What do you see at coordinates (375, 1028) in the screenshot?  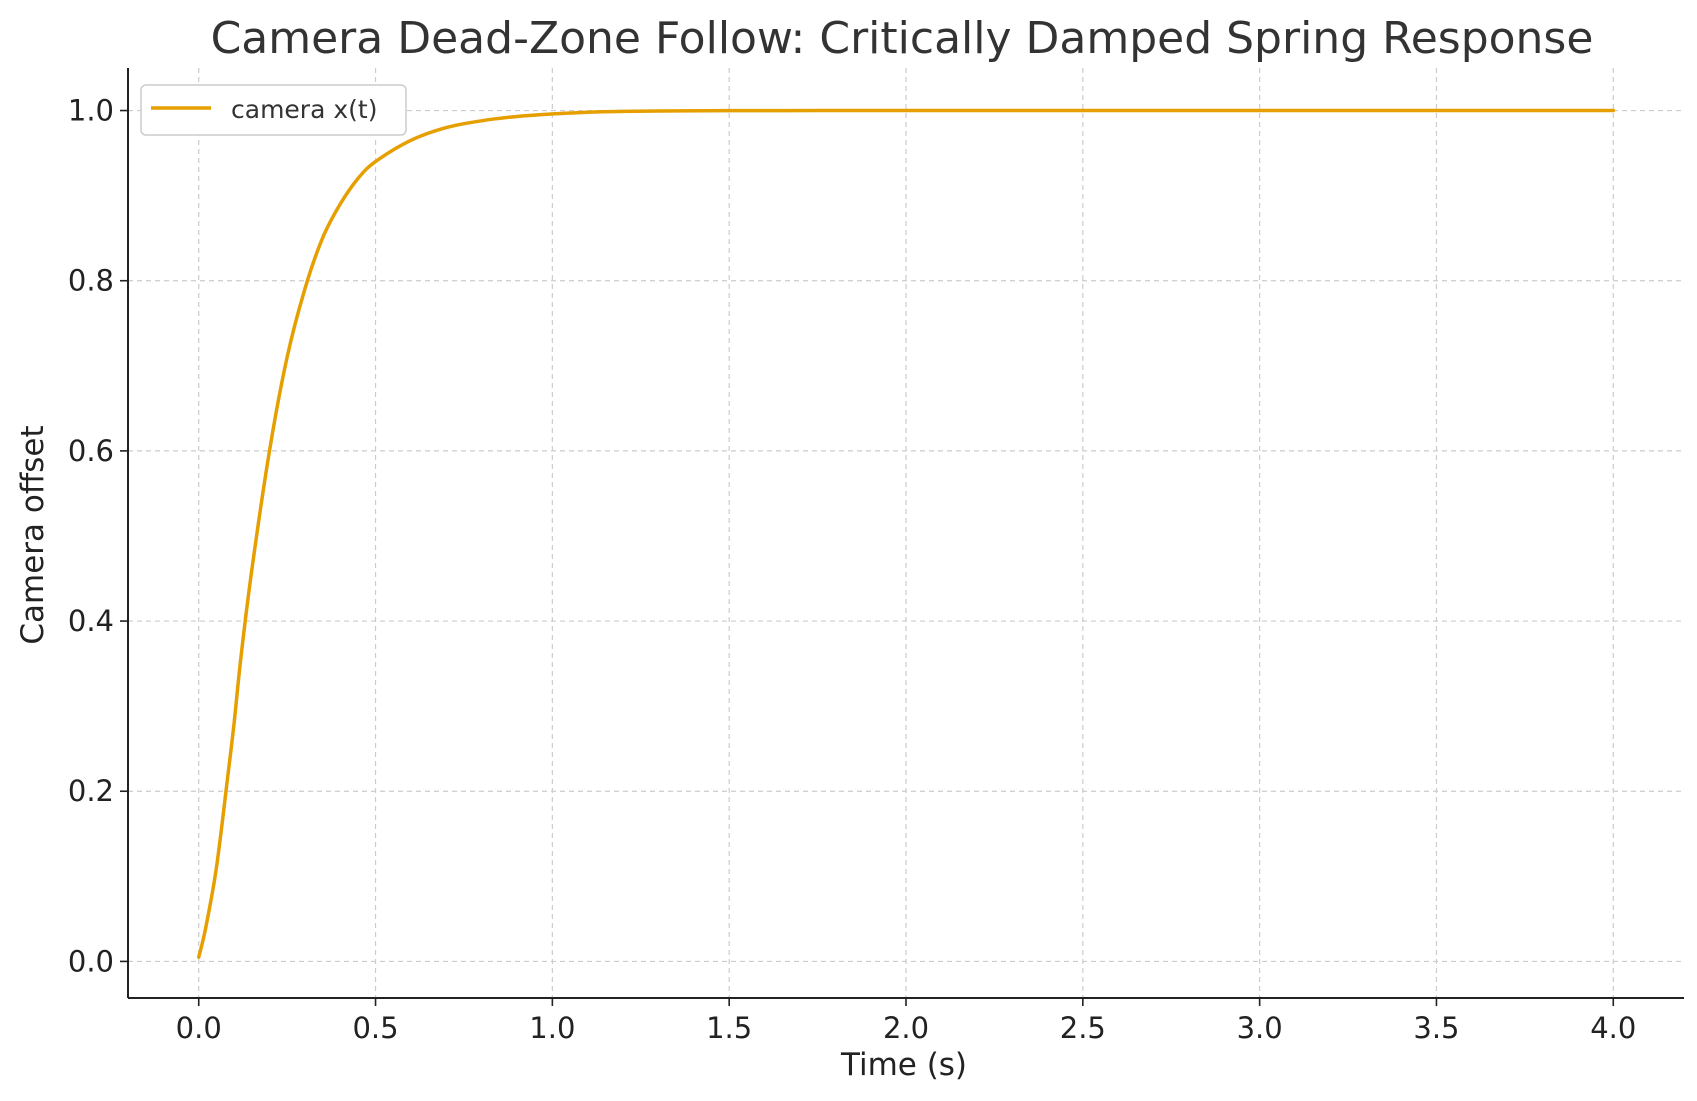 I see `x-tick-label: 0.5` at bounding box center [375, 1028].